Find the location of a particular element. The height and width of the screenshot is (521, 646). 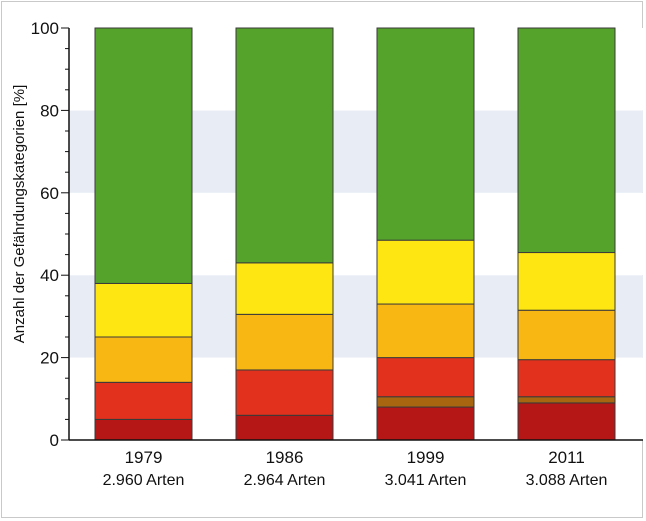

y-tick-label: 40 is located at coordinates (49, 275).